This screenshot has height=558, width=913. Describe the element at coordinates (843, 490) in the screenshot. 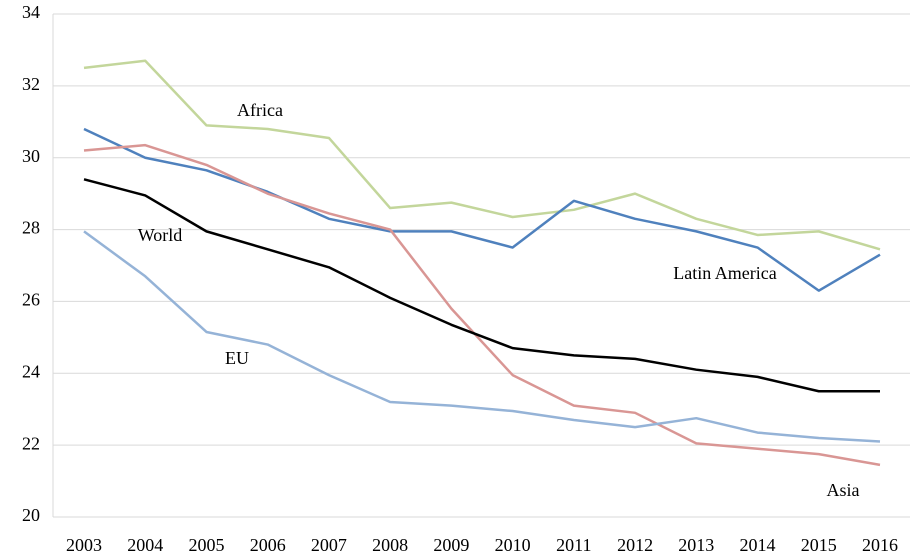

I see `series-label: Asia` at that location.